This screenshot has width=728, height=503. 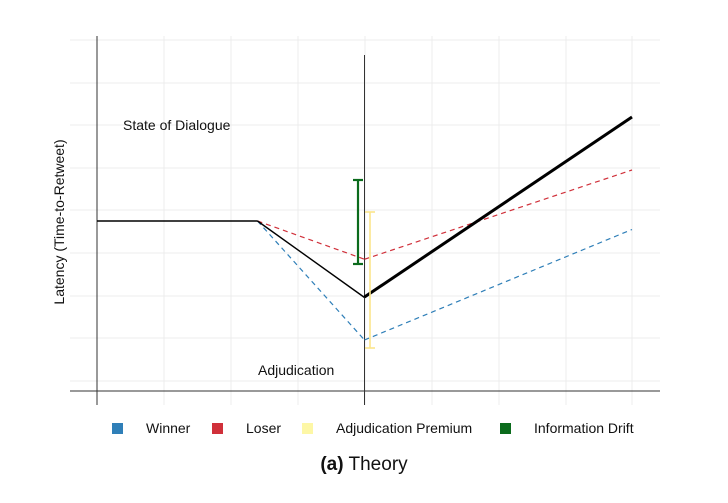 I want to click on loser-line-pre, so click(x=311, y=240).